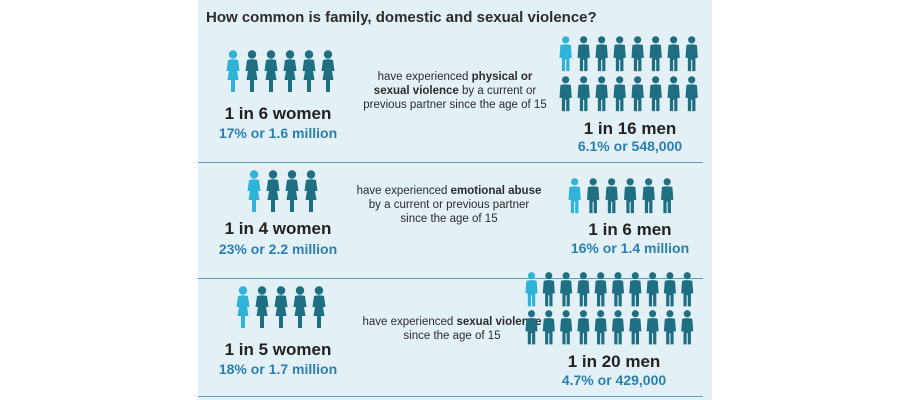 Image resolution: width=900 pixels, height=400 pixels. Describe the element at coordinates (278, 113) in the screenshot. I see `women-headline-row-1: 1 in 6 women` at that location.